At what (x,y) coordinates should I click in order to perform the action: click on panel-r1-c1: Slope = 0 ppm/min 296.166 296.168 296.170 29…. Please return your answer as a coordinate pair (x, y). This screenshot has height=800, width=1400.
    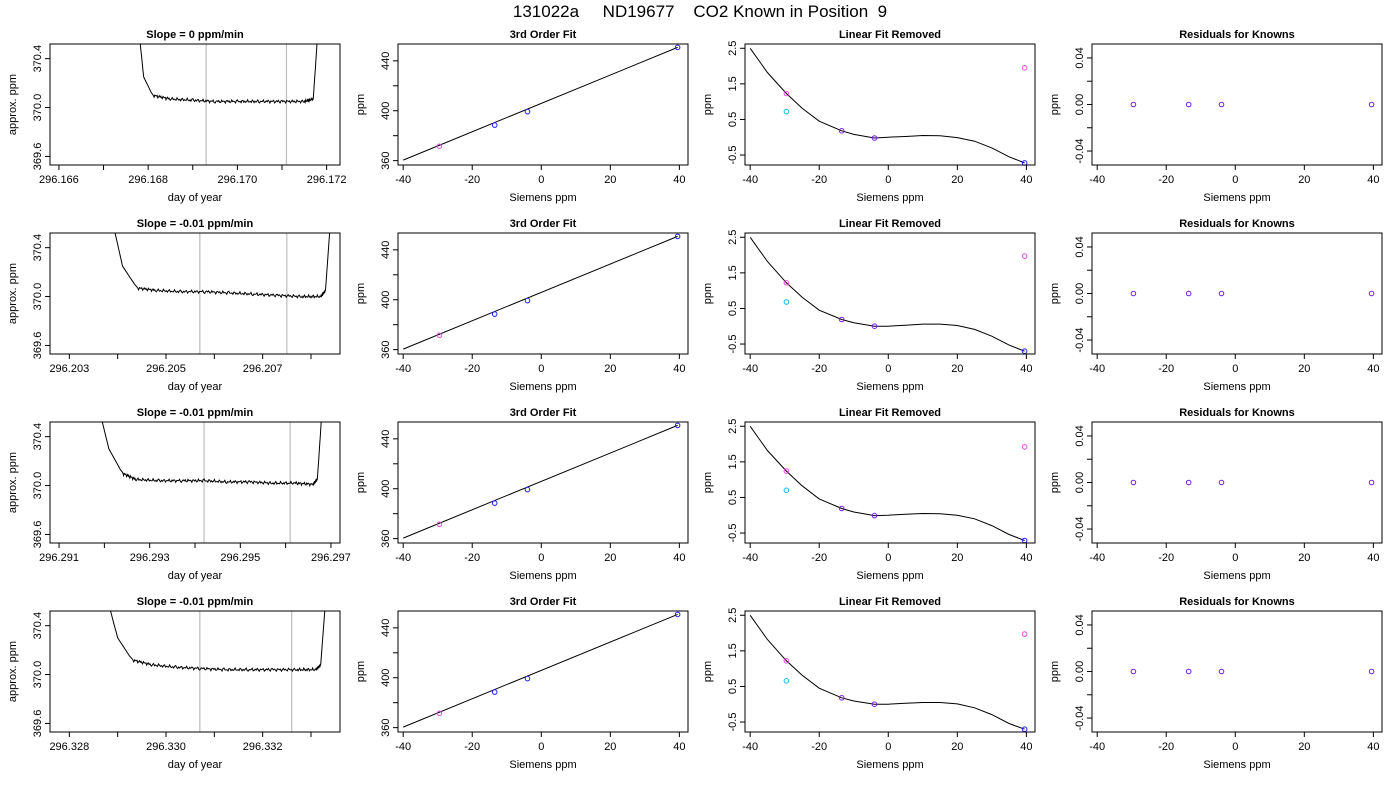
    Looking at the image, I should click on (176, 116).